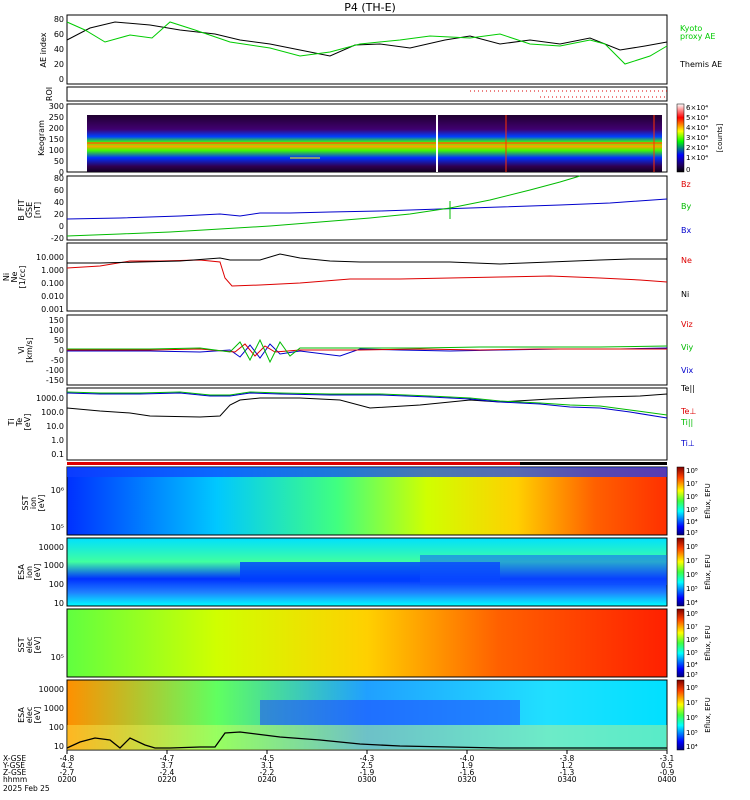 The width and height of the screenshot is (750, 800). What do you see at coordinates (267, 758) in the screenshot?
I see `x-tick-label-x: -4.5` at bounding box center [267, 758].